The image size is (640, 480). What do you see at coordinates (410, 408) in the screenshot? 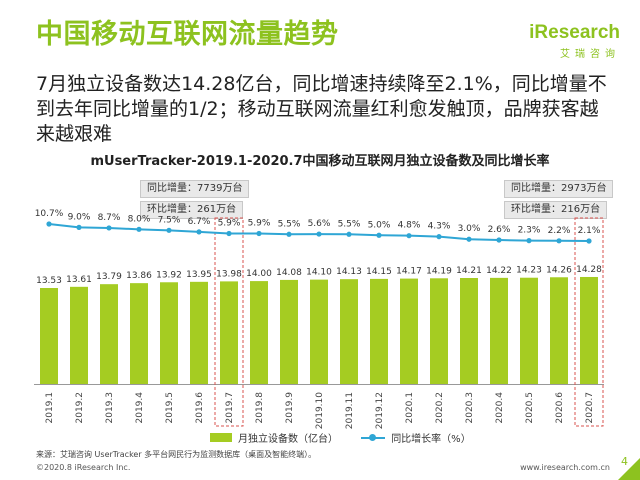
I see `x-tick-label: 2020.1` at bounding box center [410, 408].